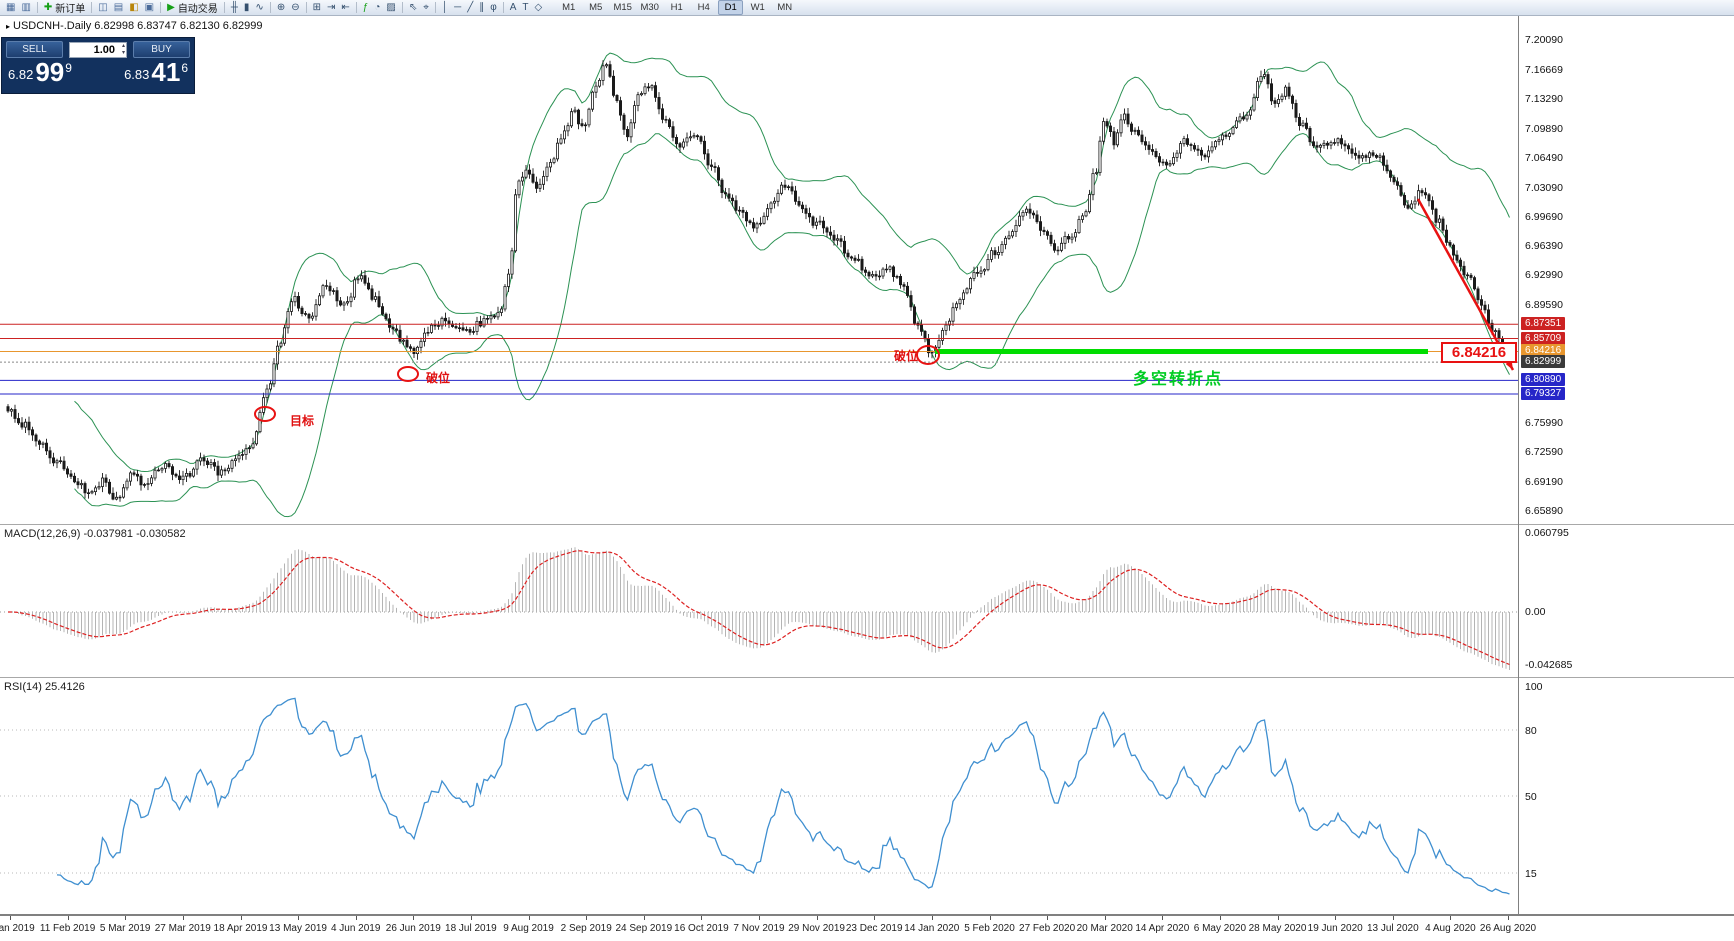 This screenshot has width=1734, height=941. I want to click on new-order-button: ✚ 新订单, so click(64, 8).